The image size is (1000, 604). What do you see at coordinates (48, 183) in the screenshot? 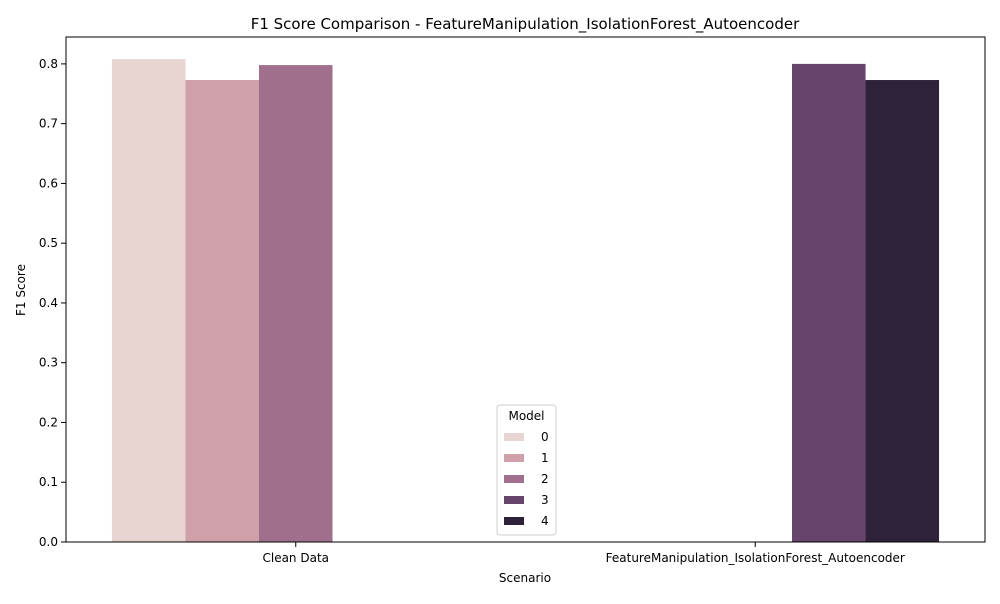
I see `y-tick-label: 0.6` at bounding box center [48, 183].